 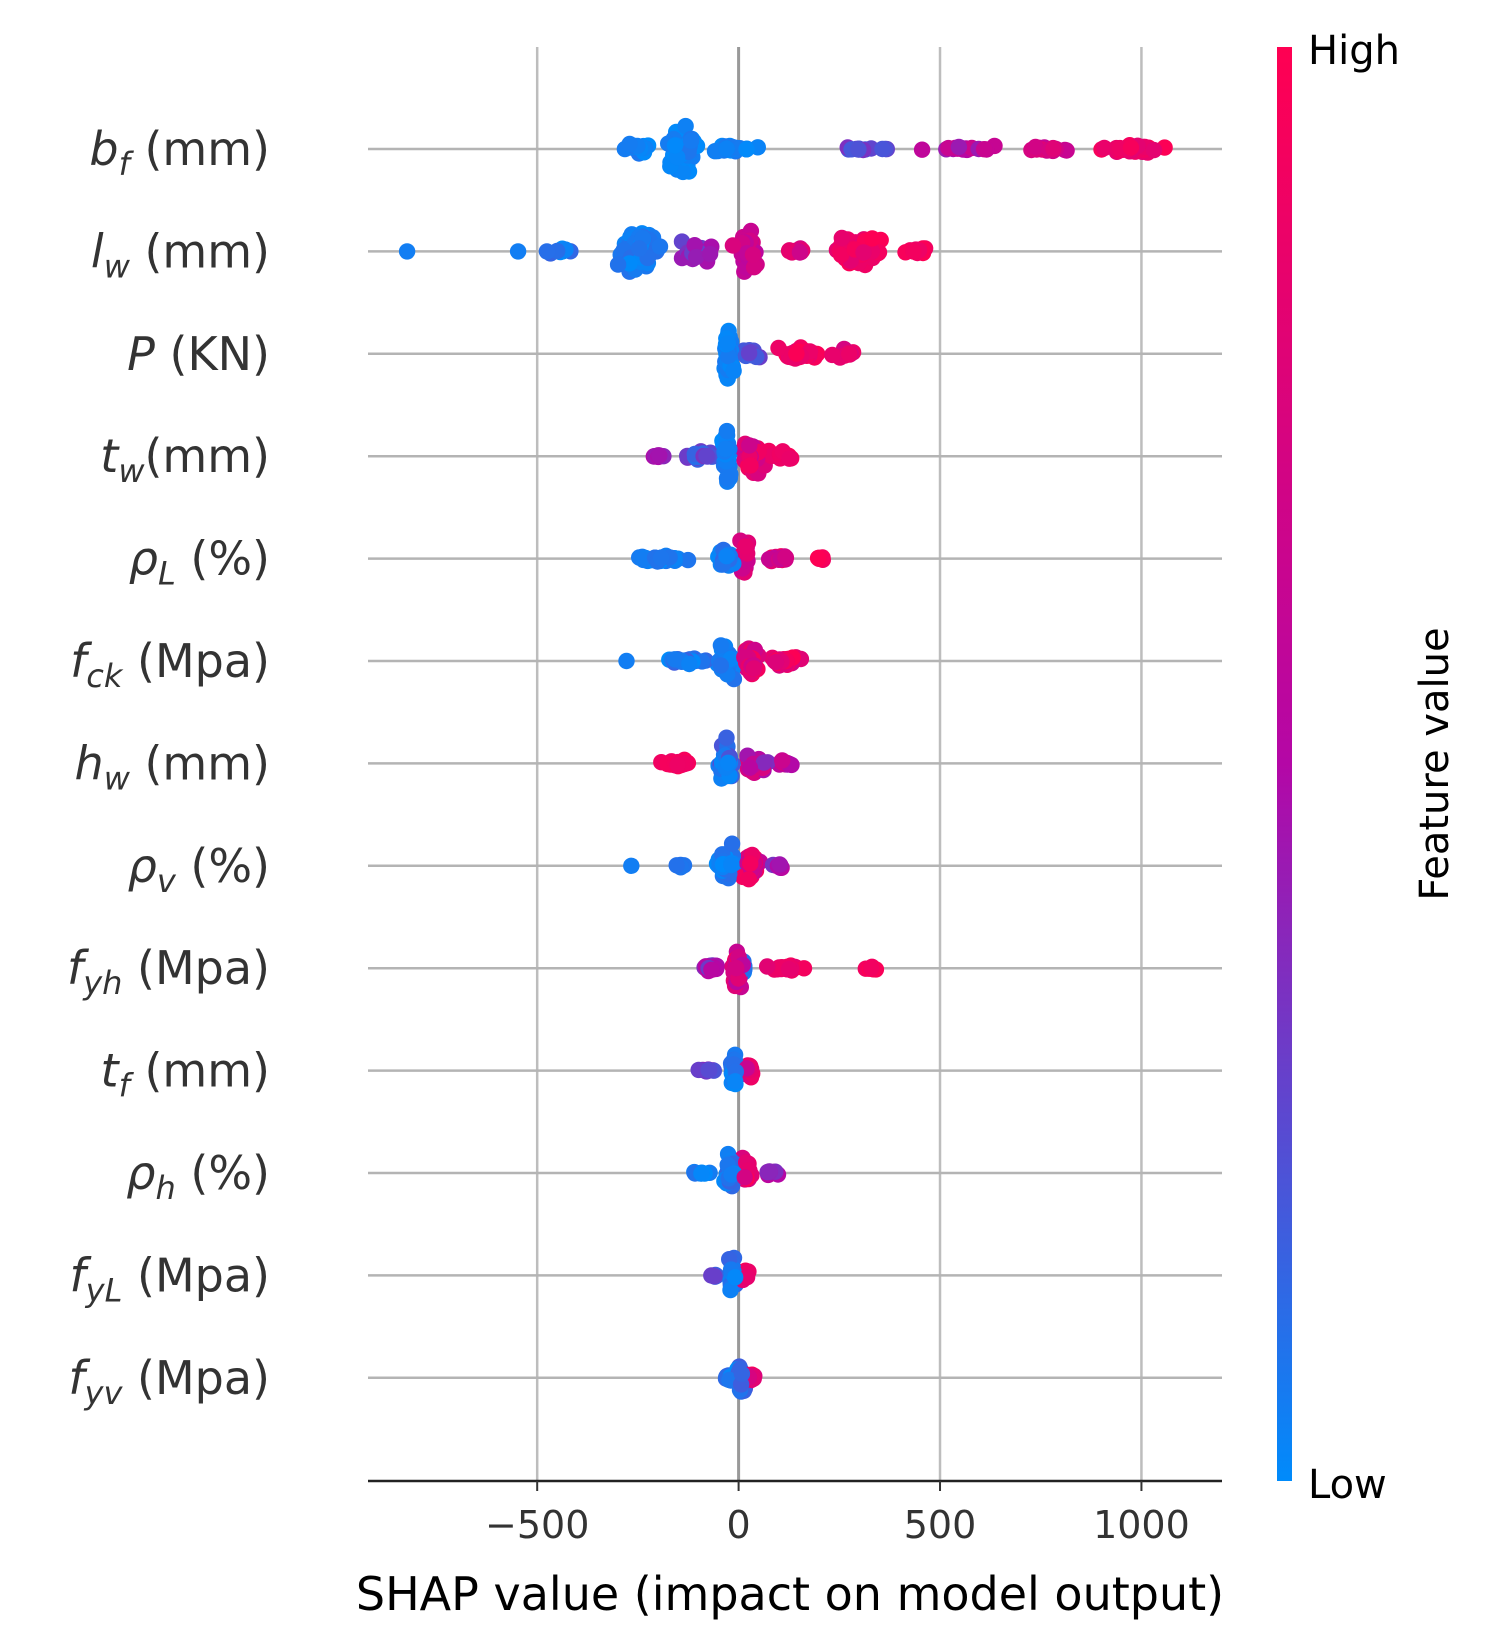 I want to click on x-axis: −500 0 500 1000, so click(x=795, y=1513).